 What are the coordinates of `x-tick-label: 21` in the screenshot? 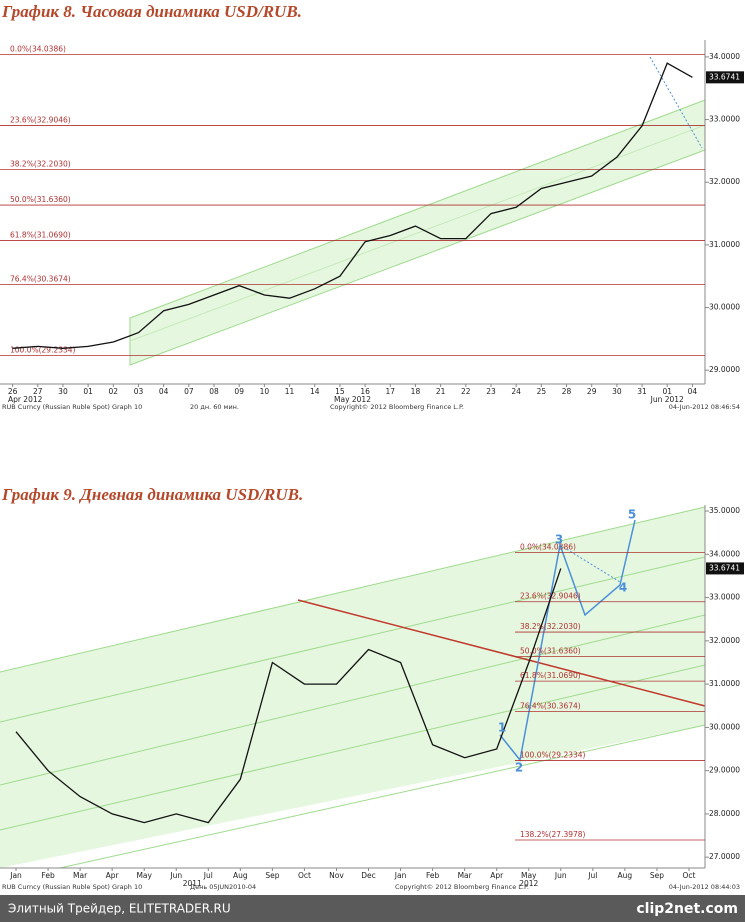 It's located at (441, 391).